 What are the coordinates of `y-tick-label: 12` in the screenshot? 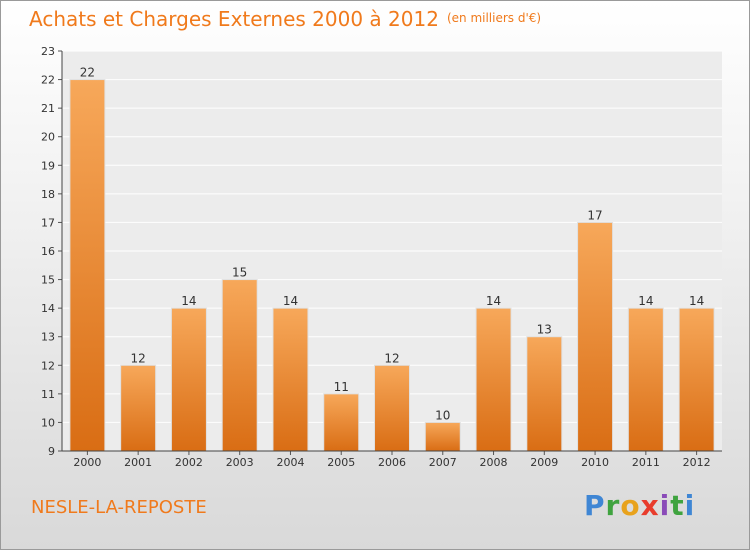 It's located at (48, 365).